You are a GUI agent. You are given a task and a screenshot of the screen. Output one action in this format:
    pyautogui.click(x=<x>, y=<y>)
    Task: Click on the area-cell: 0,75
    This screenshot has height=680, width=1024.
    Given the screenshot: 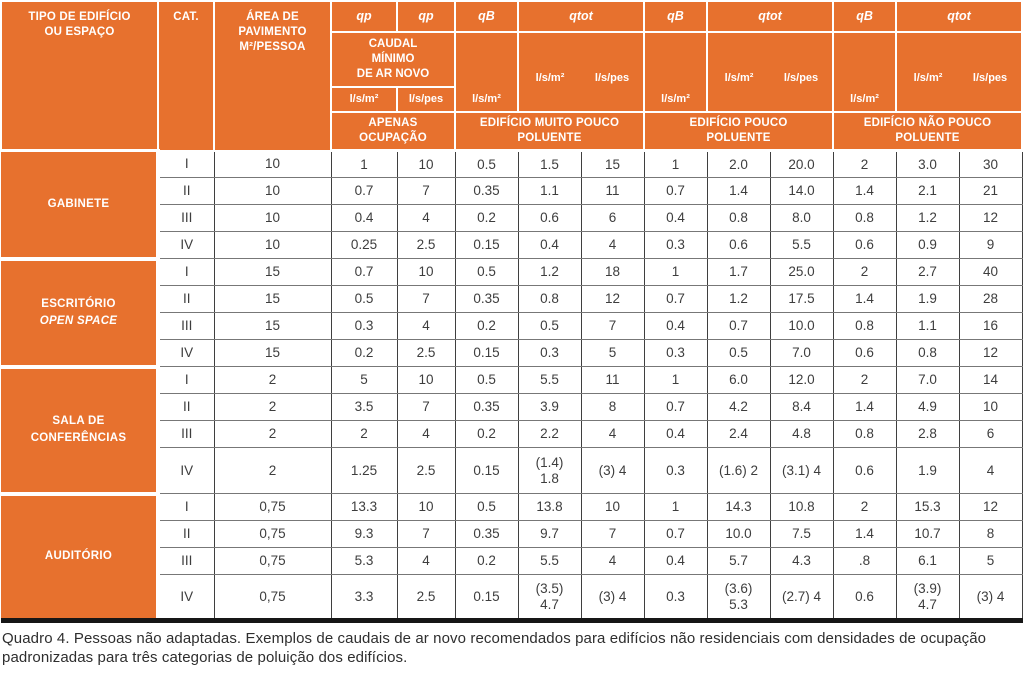 What is the action you would take?
    pyautogui.click(x=272, y=507)
    